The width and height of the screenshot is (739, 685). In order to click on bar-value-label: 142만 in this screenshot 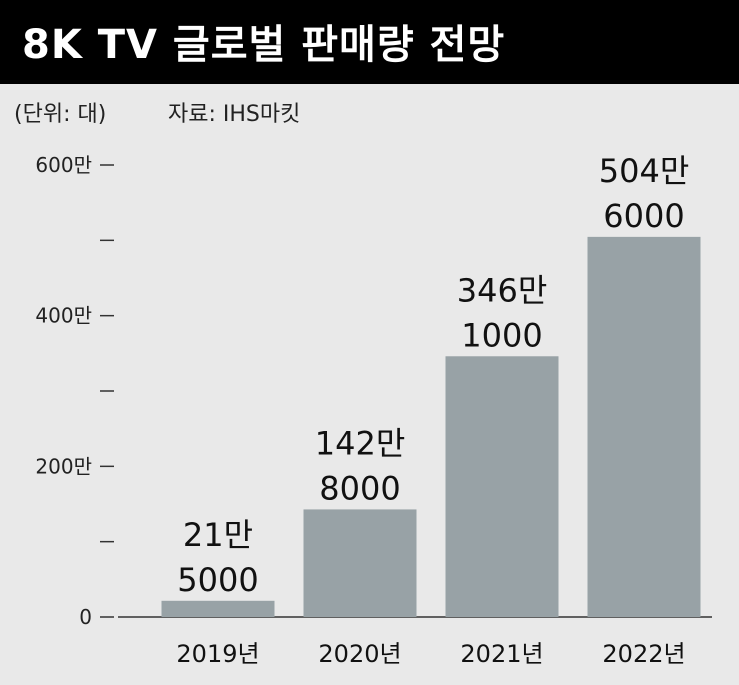, I will do `click(360, 443)`.